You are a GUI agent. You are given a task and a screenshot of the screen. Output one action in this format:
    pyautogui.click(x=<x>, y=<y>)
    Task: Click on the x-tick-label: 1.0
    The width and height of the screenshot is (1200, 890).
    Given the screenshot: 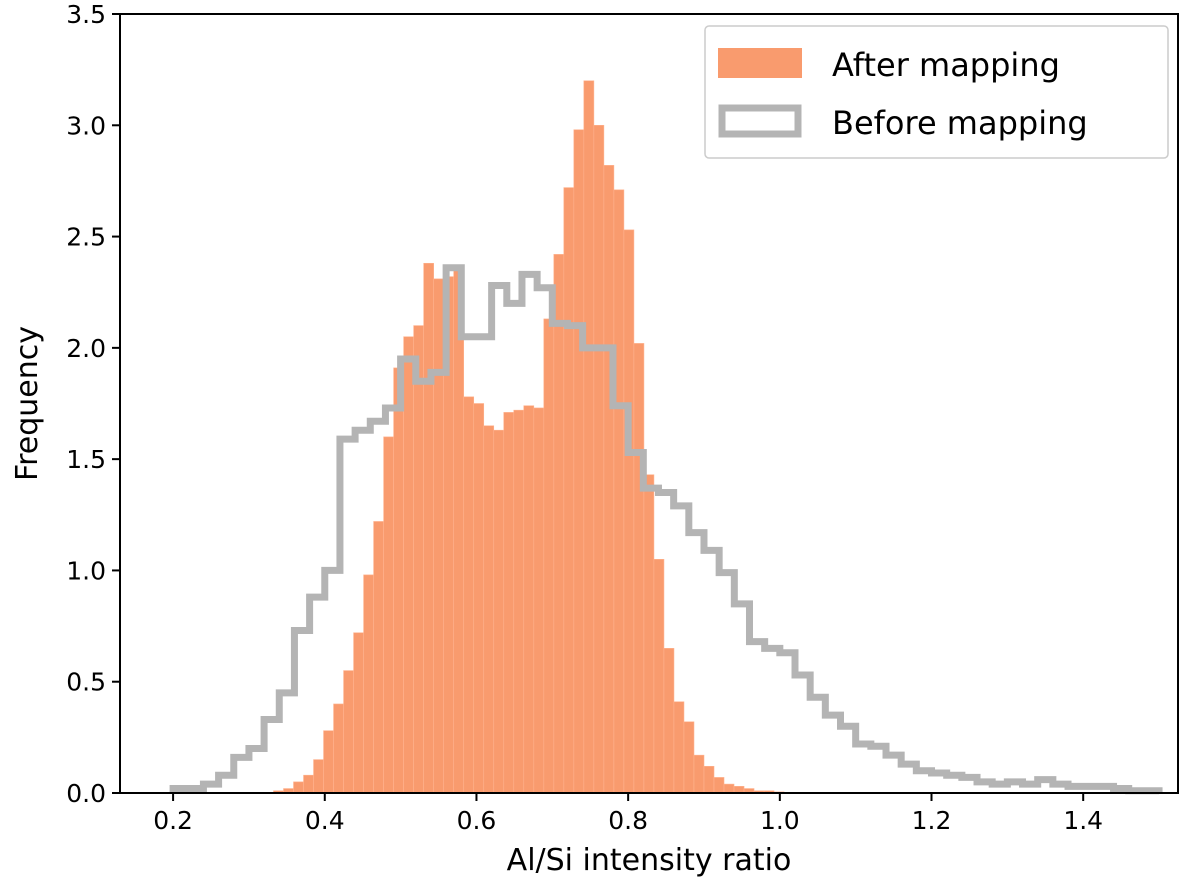 What is the action you would take?
    pyautogui.click(x=780, y=820)
    